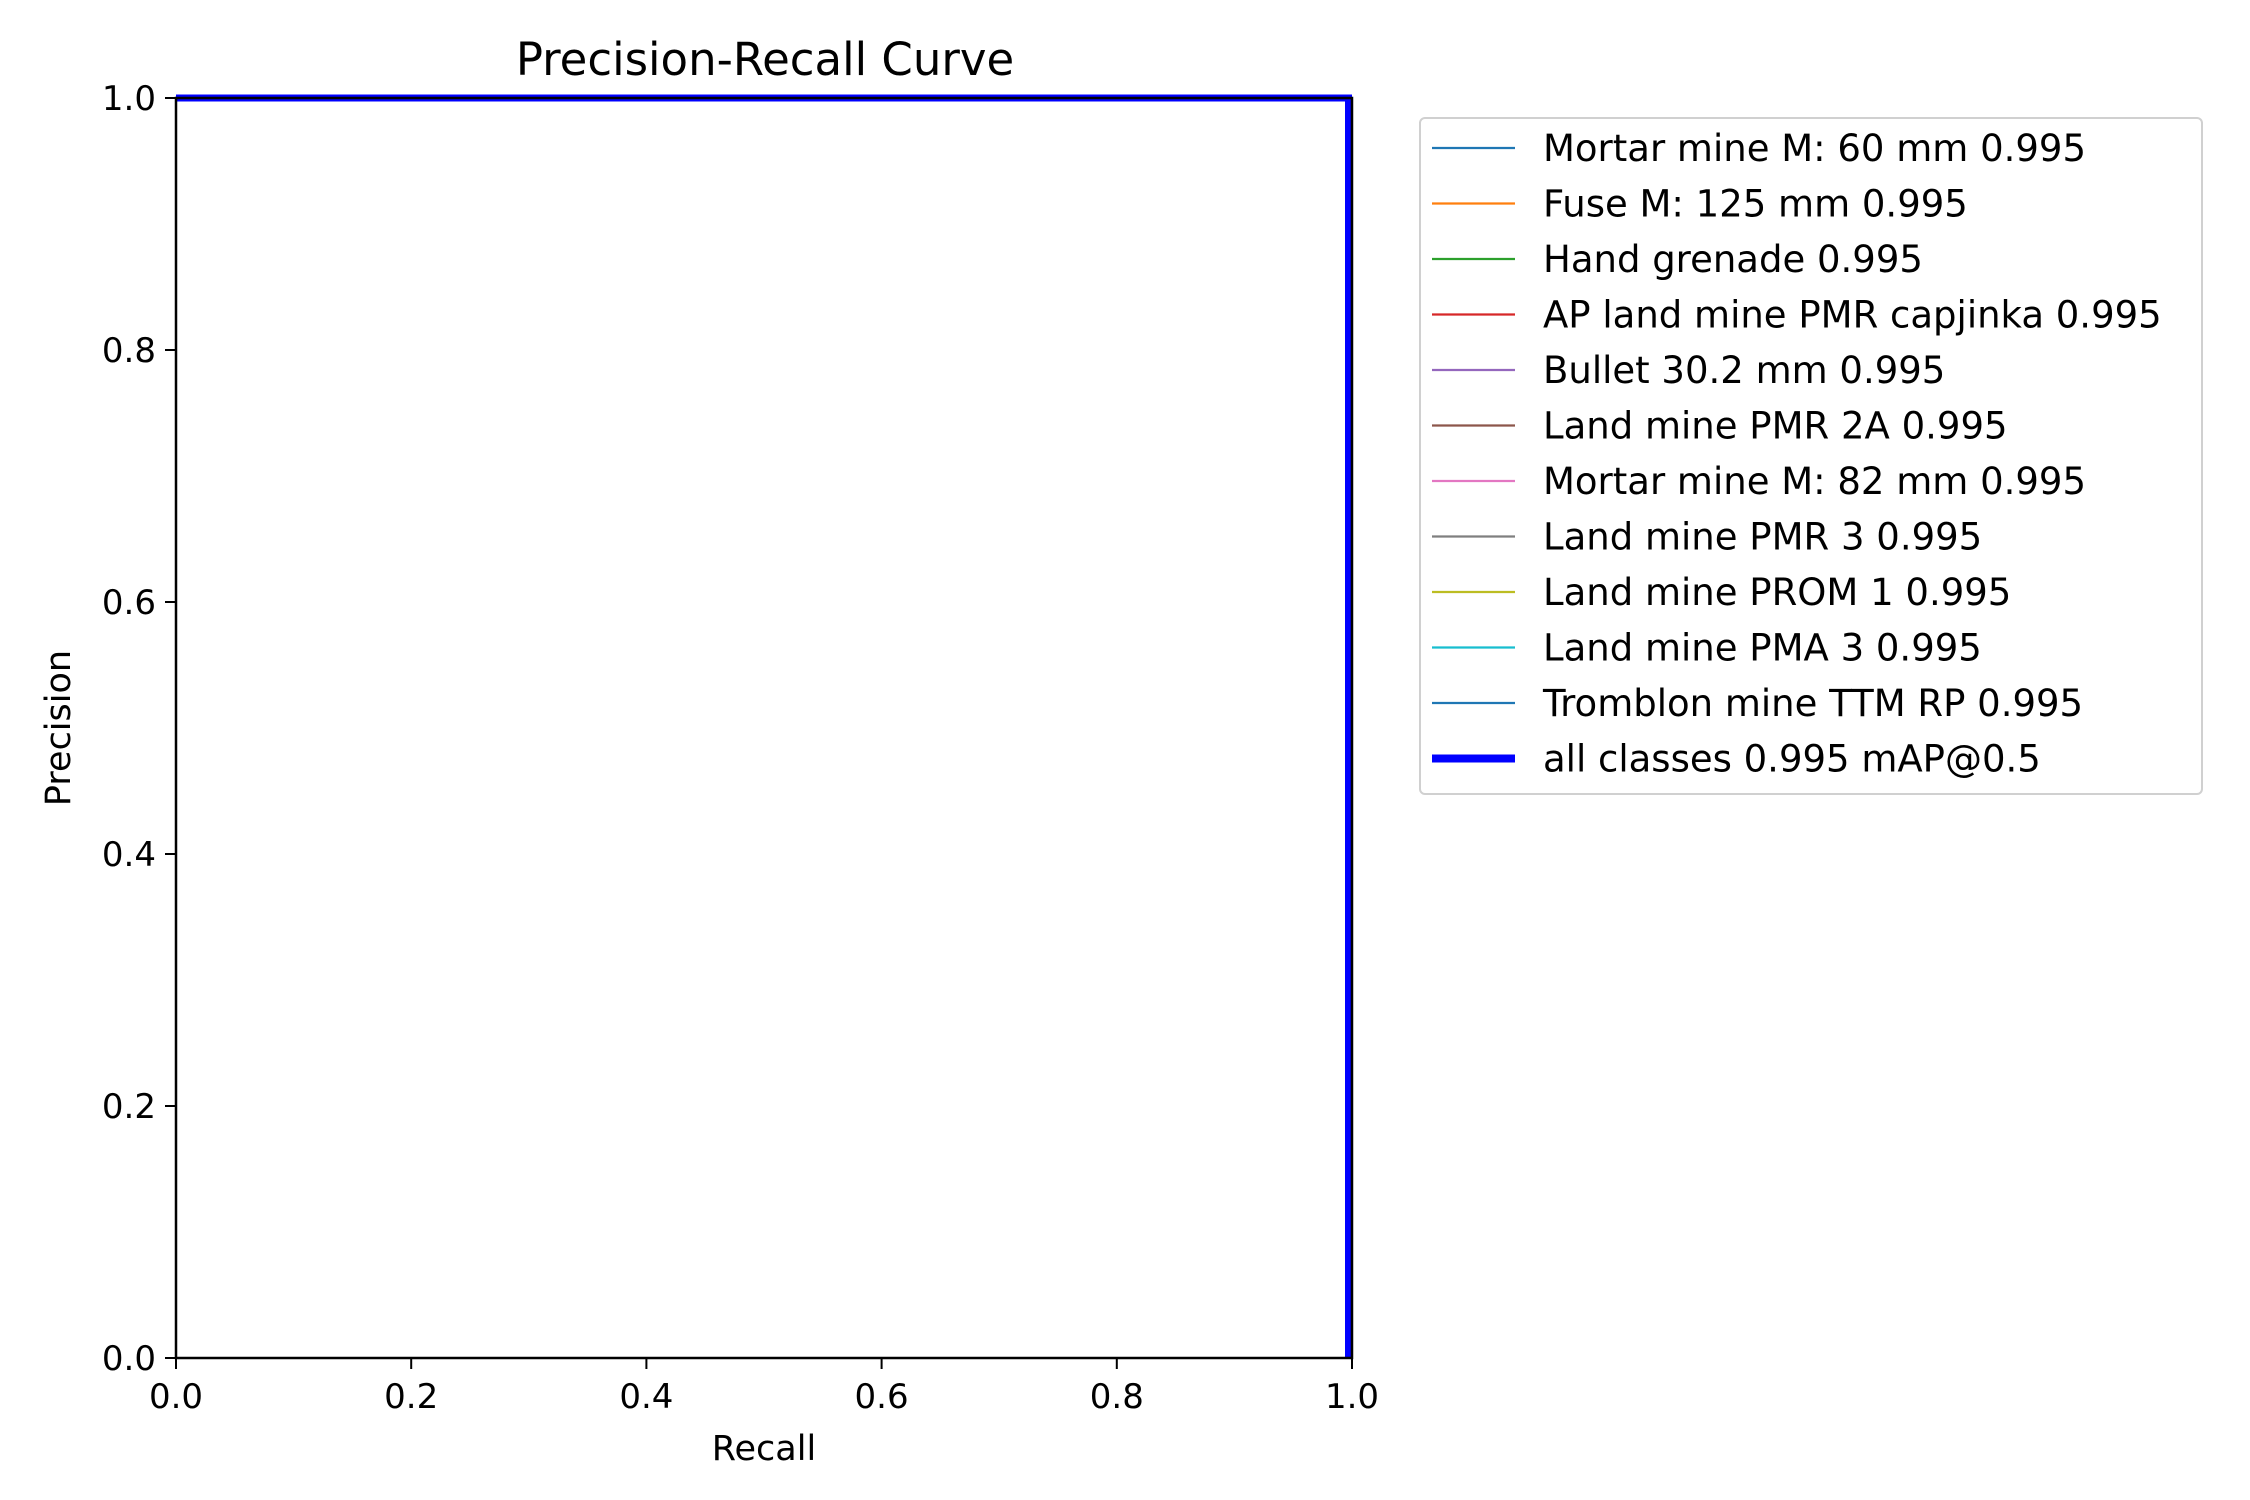 The height and width of the screenshot is (1500, 2250). I want to click on x-tick-label: 0.0, so click(176, 1397).